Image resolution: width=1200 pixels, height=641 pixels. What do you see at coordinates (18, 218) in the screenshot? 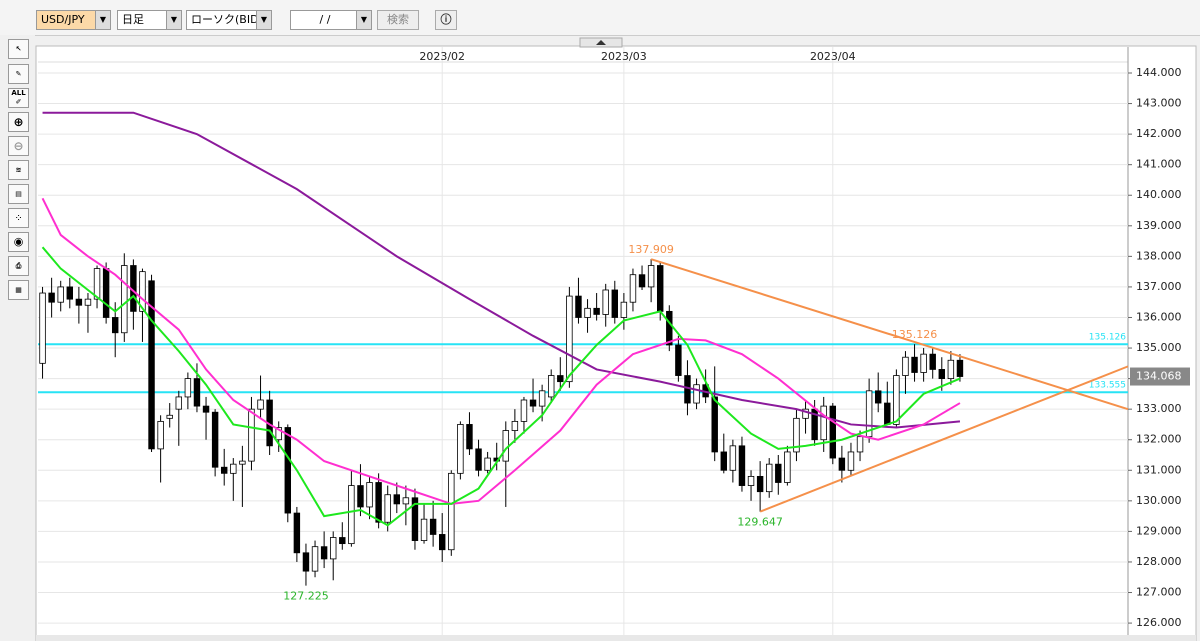
I see `marks-tool: ⁘` at bounding box center [18, 218].